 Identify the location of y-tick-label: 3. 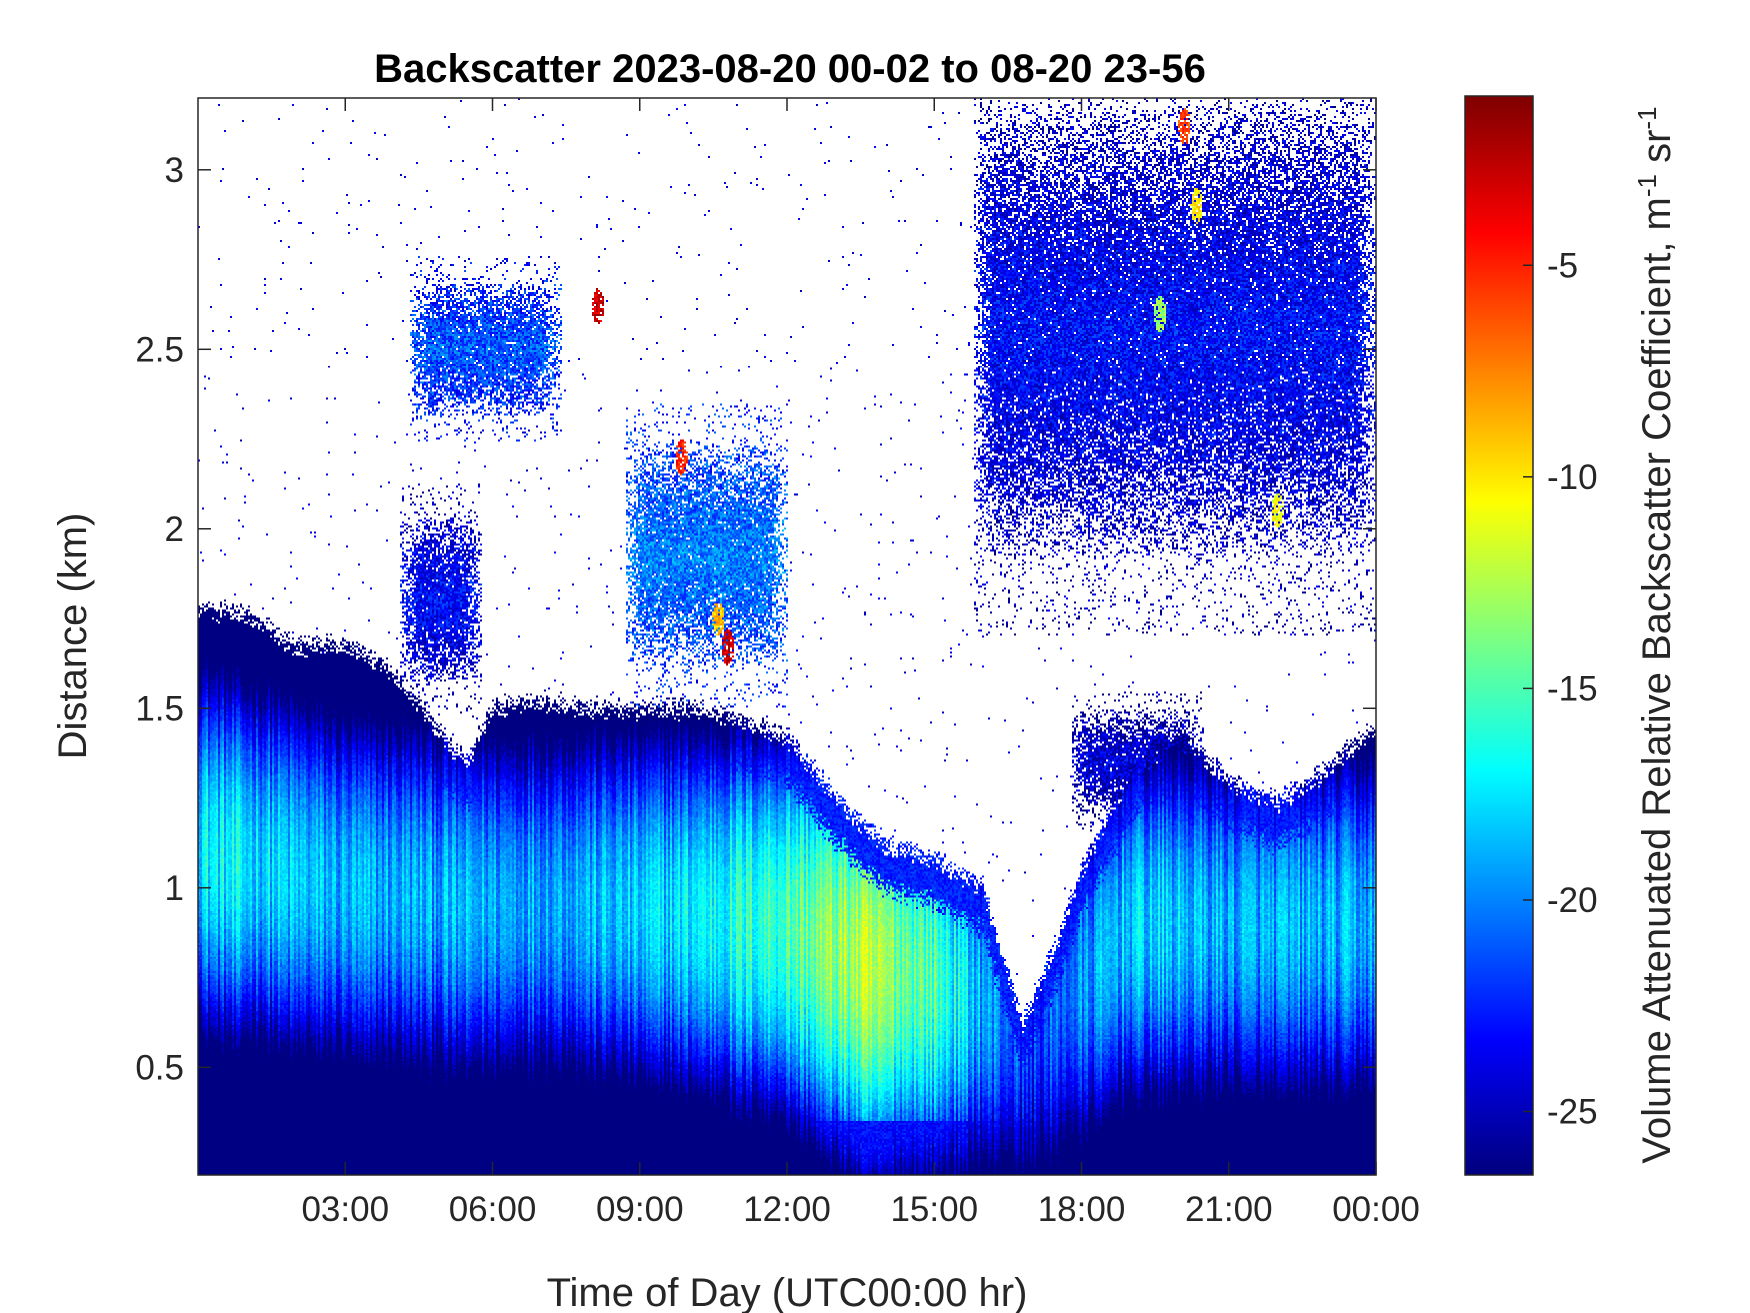
(174, 170).